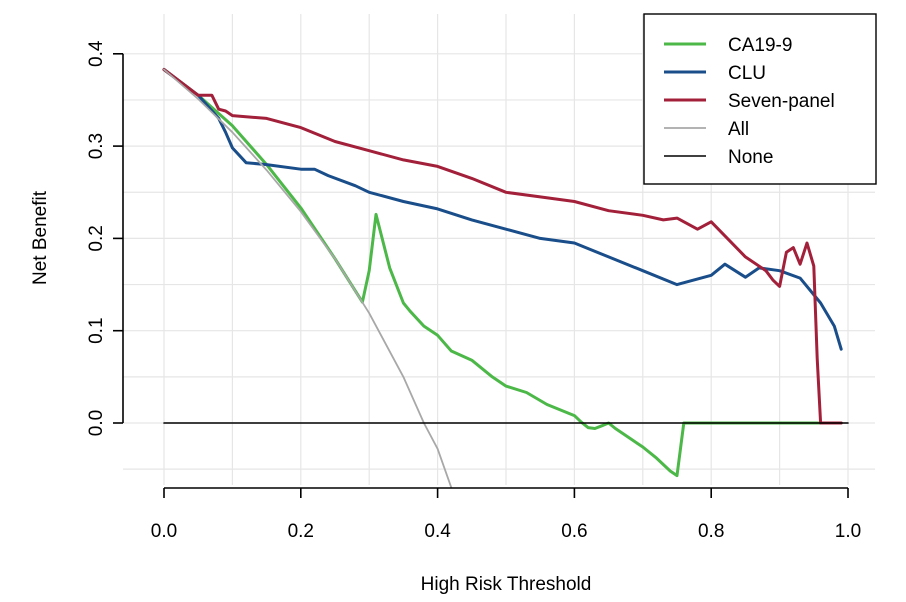 The height and width of the screenshot is (602, 906). I want to click on y-tick-label: 0.2, so click(96, 238).